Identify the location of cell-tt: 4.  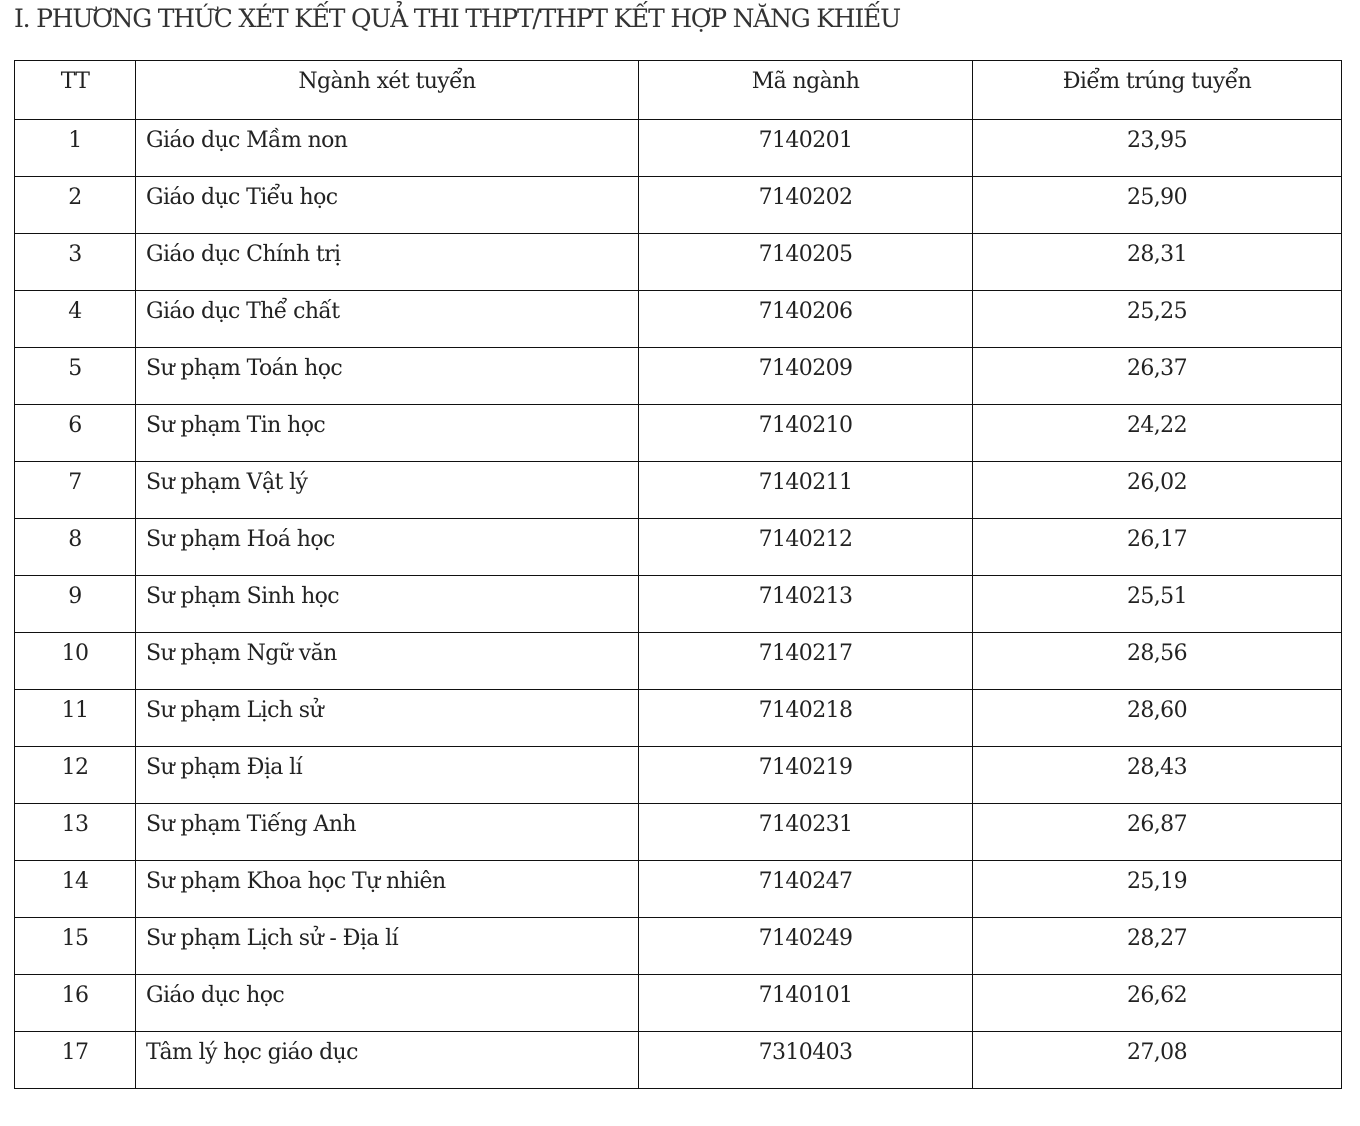
(75, 319).